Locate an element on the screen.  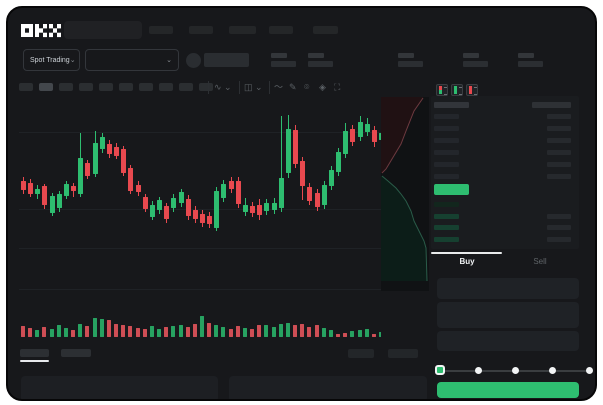
history-table-placeholder is located at coordinates (328, 387).